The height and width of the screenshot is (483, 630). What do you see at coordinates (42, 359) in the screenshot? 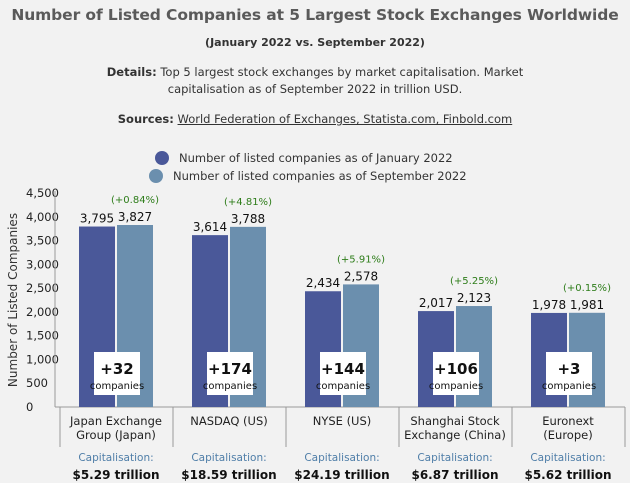
I see `y-tick-label: 1,000` at bounding box center [42, 359].